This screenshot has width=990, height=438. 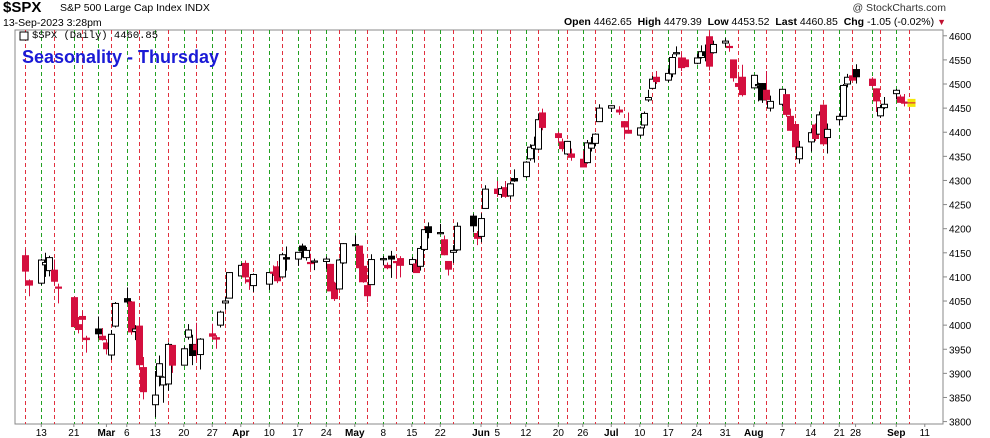 I want to click on x-tick-label: Jul, so click(x=611, y=433).